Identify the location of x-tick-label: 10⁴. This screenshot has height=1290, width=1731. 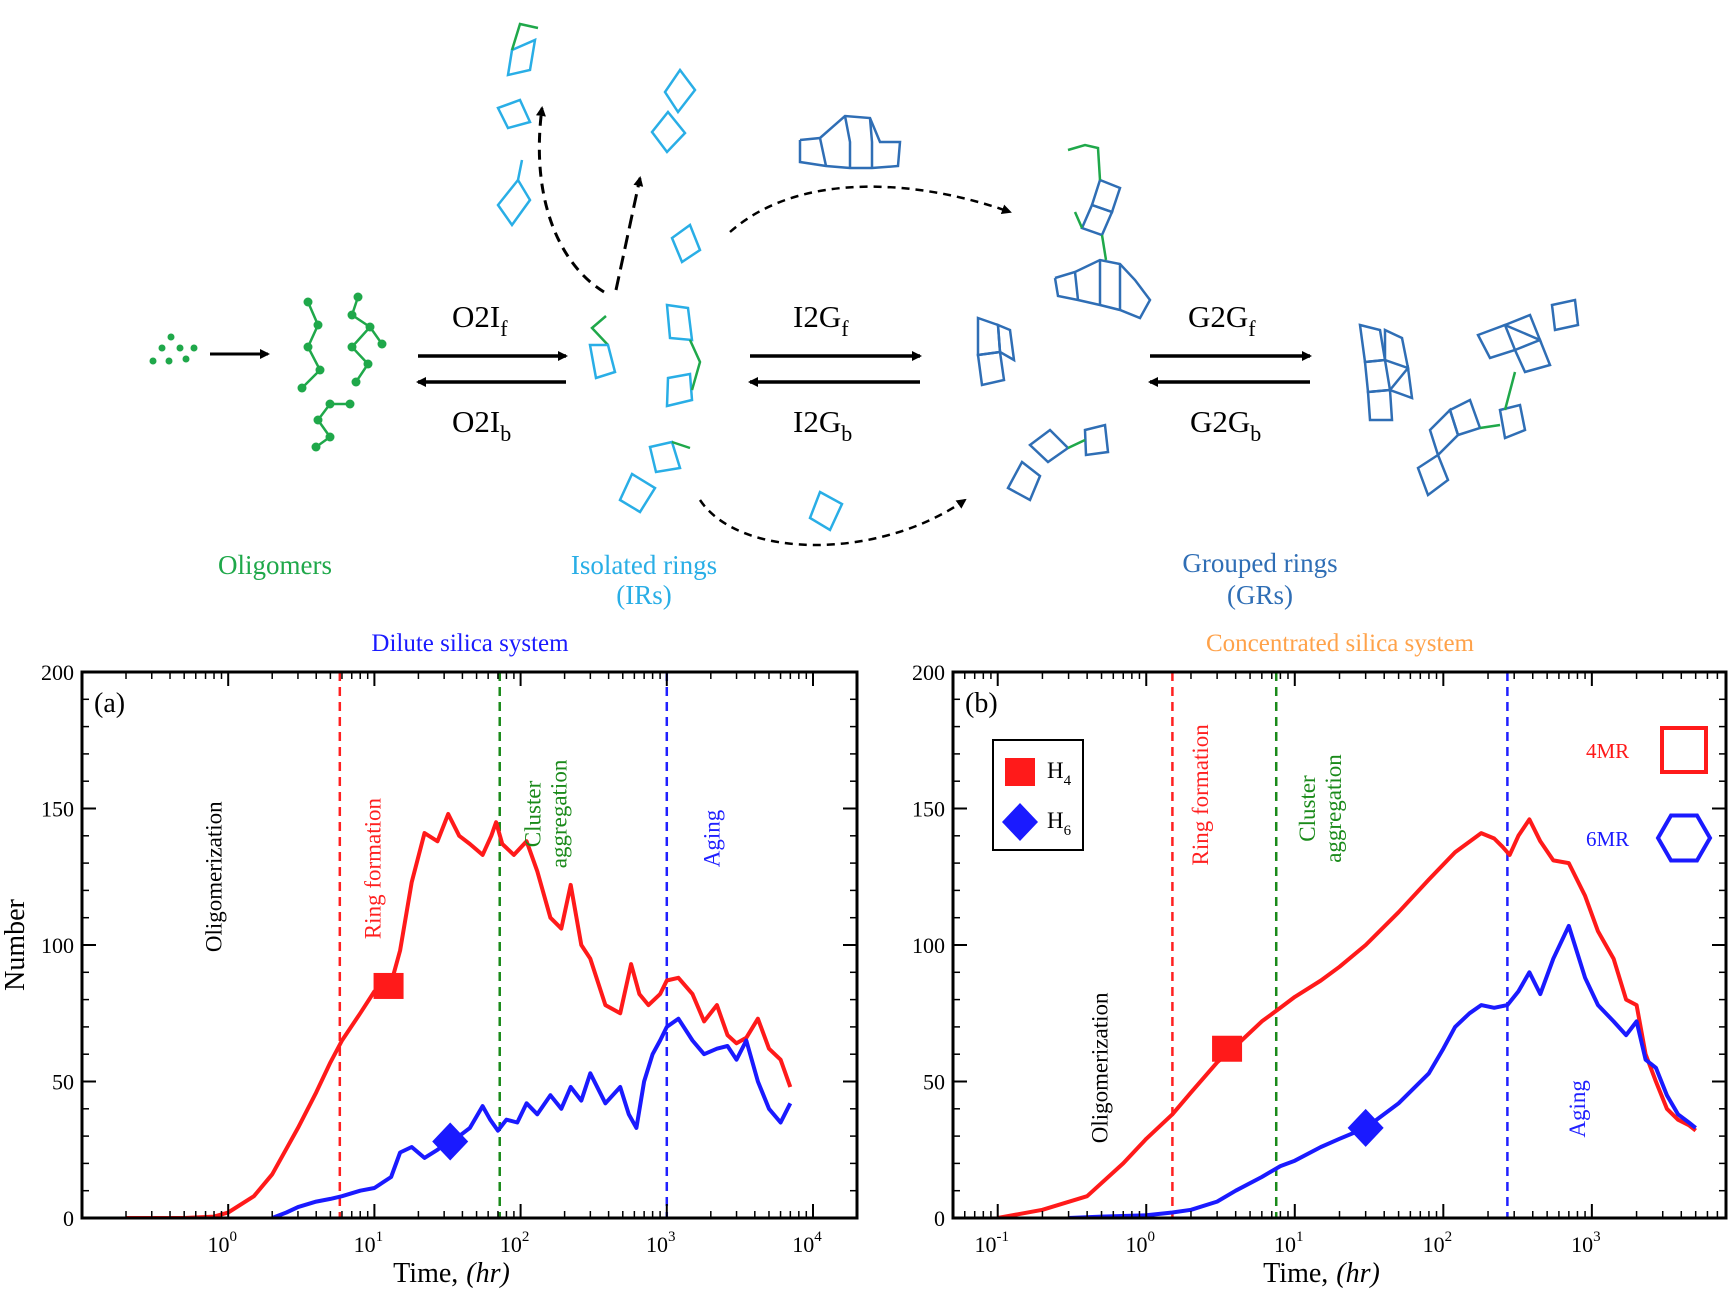
(807, 1243).